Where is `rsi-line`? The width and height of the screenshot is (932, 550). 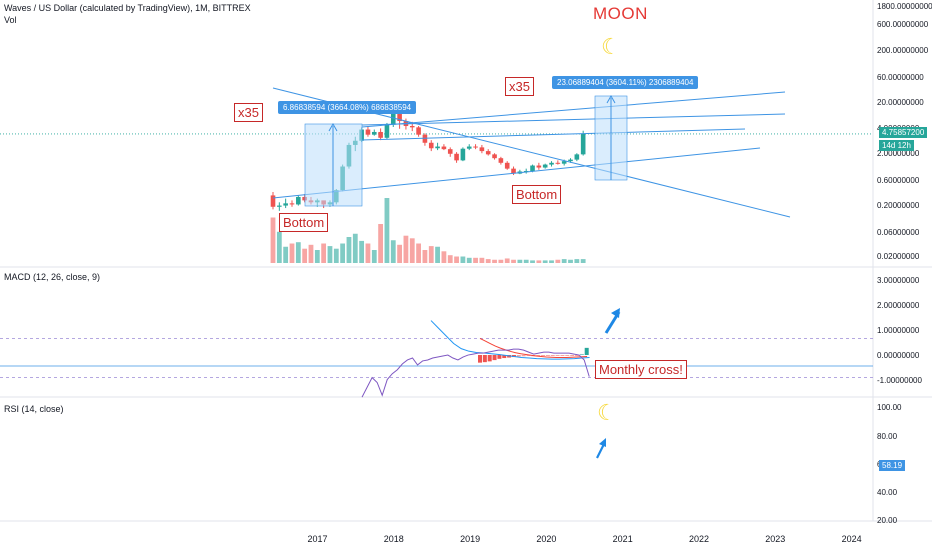
rsi-line is located at coordinates (475, 373).